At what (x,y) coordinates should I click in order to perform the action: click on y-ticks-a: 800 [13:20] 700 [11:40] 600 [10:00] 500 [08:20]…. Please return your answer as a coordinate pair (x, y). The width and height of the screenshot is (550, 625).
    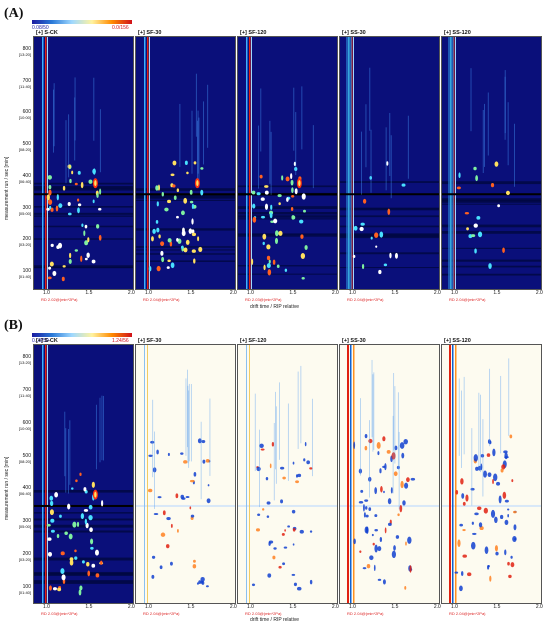
    Looking at the image, I should click on (21, 163).